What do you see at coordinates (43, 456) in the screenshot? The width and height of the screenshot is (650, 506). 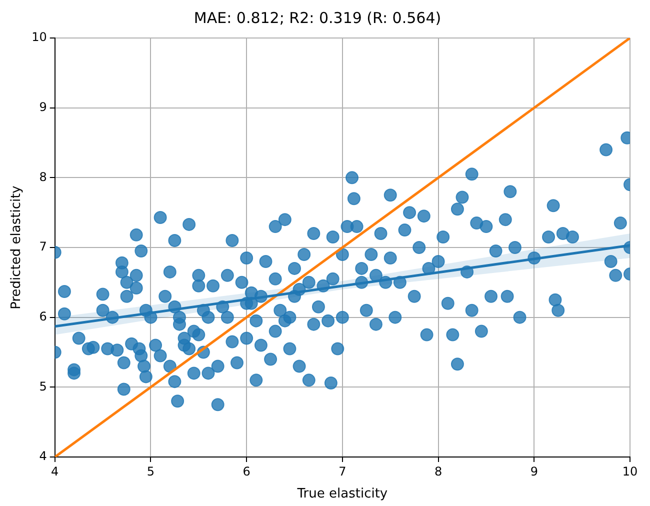 I see `y-tick-label: 4` at bounding box center [43, 456].